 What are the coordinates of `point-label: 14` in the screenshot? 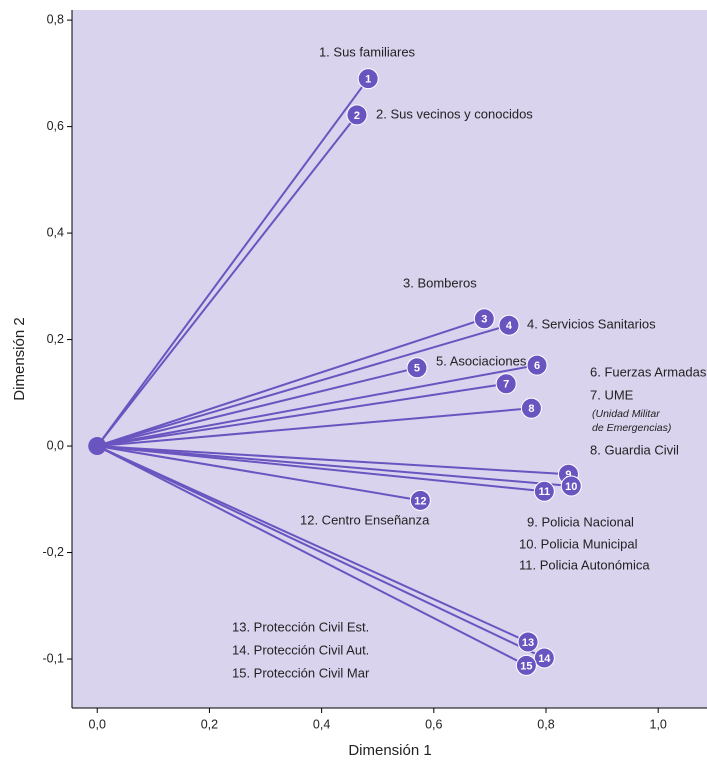 It's located at (544, 659).